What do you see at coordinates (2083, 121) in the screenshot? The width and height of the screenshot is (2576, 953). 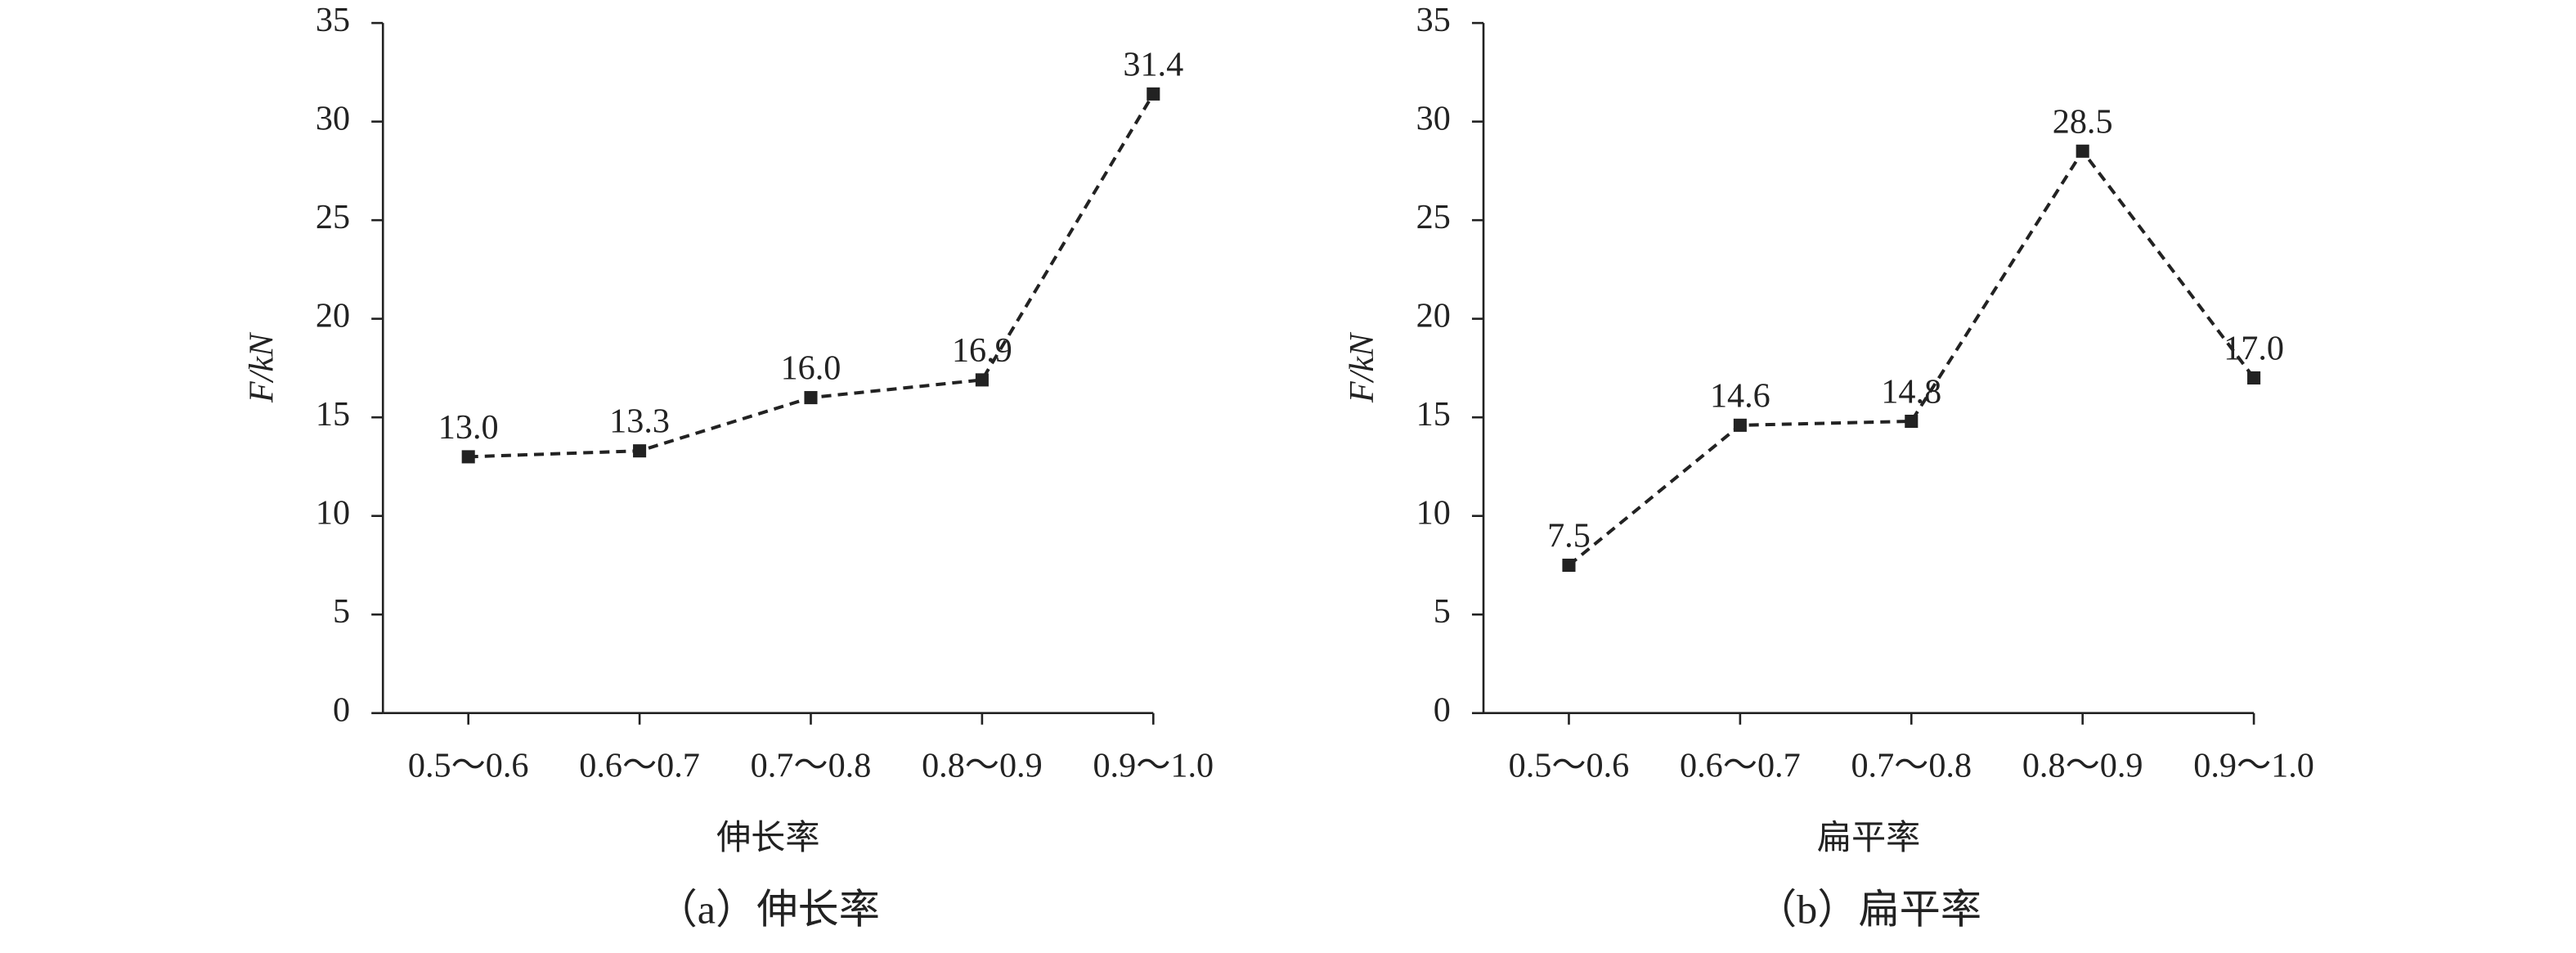 I see `value-label: 28.5` at bounding box center [2083, 121].